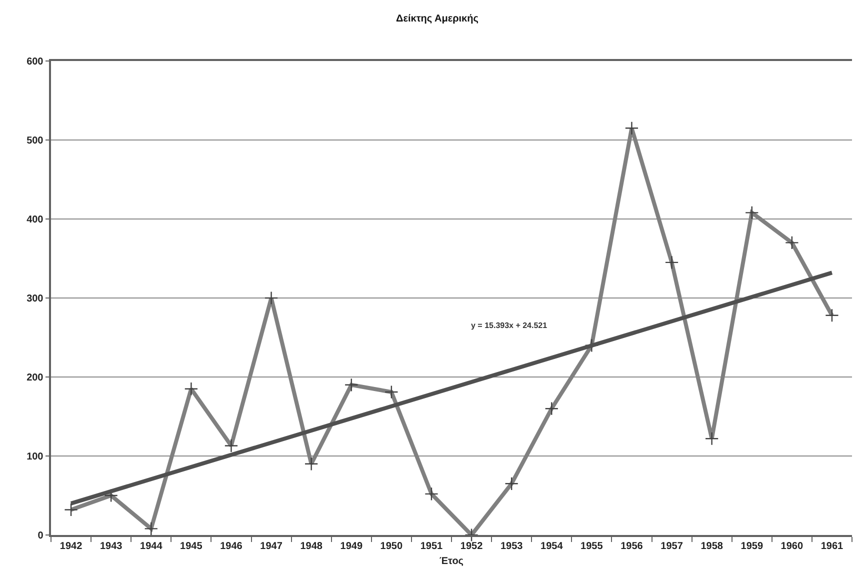 Image resolution: width=854 pixels, height=577 pixels. What do you see at coordinates (35, 378) in the screenshot?
I see `y-tick-label: 200` at bounding box center [35, 378].